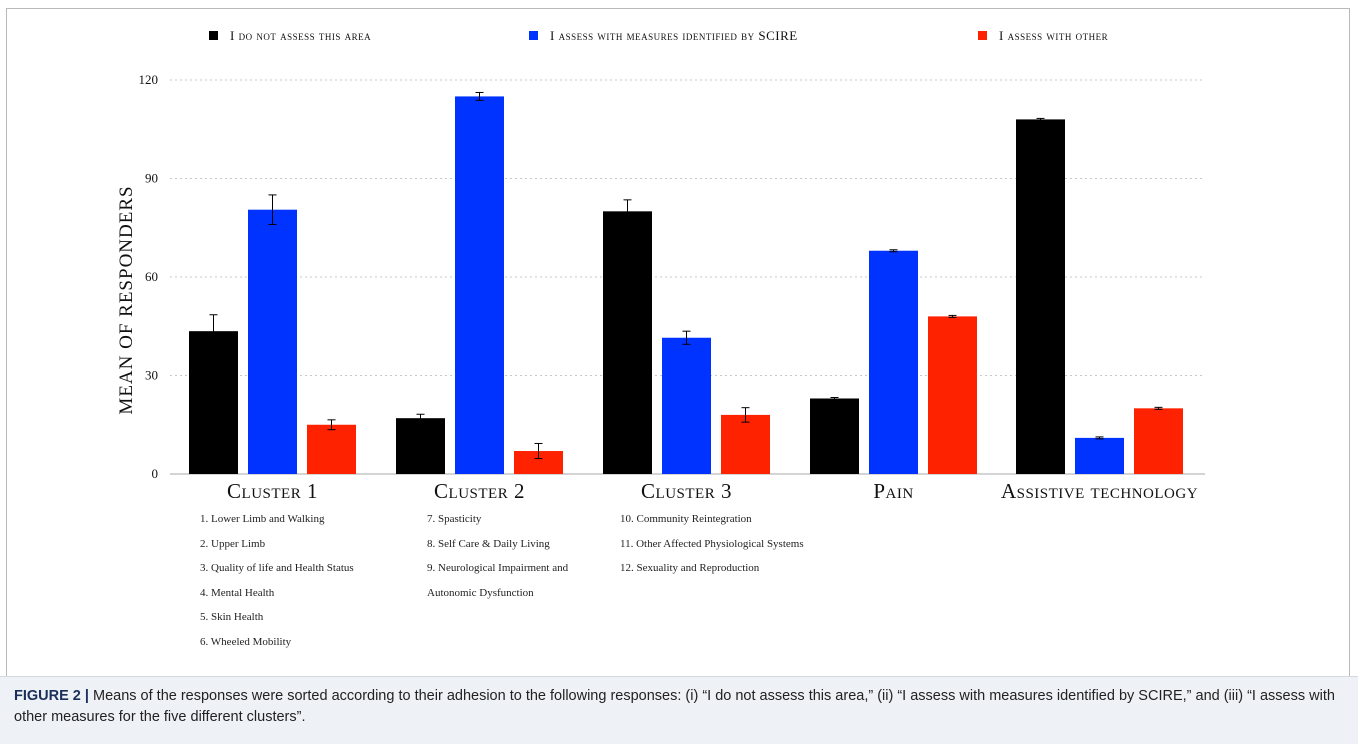 This screenshot has width=1358, height=744. Describe the element at coordinates (237, 592) in the screenshot. I see `cluster-item: 4. Mental Health` at that location.